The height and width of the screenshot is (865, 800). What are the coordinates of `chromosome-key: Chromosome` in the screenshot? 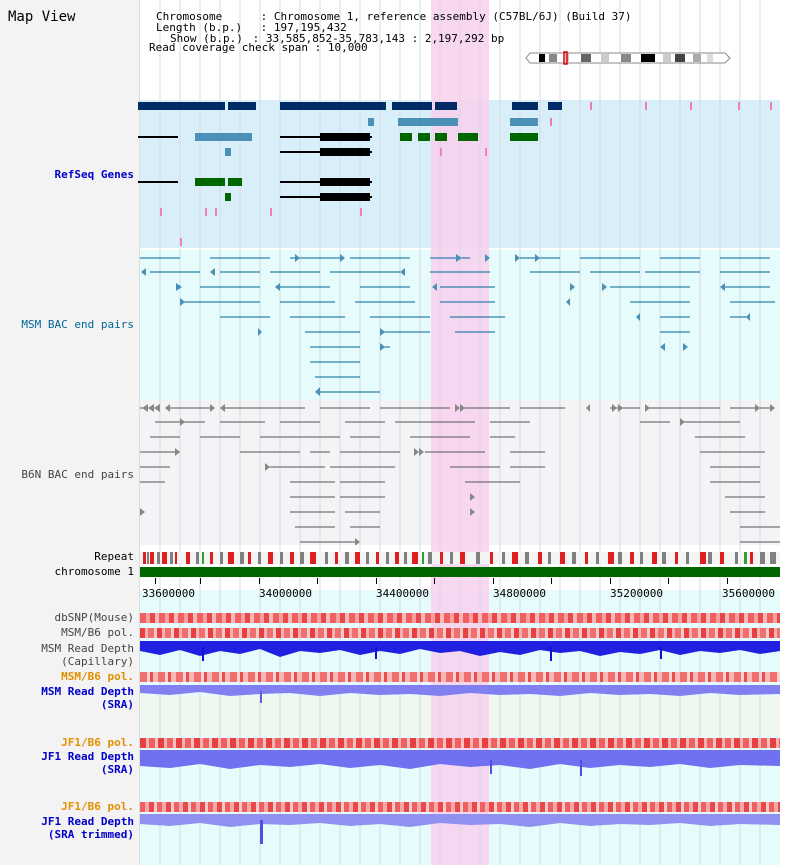 It's located at (189, 16).